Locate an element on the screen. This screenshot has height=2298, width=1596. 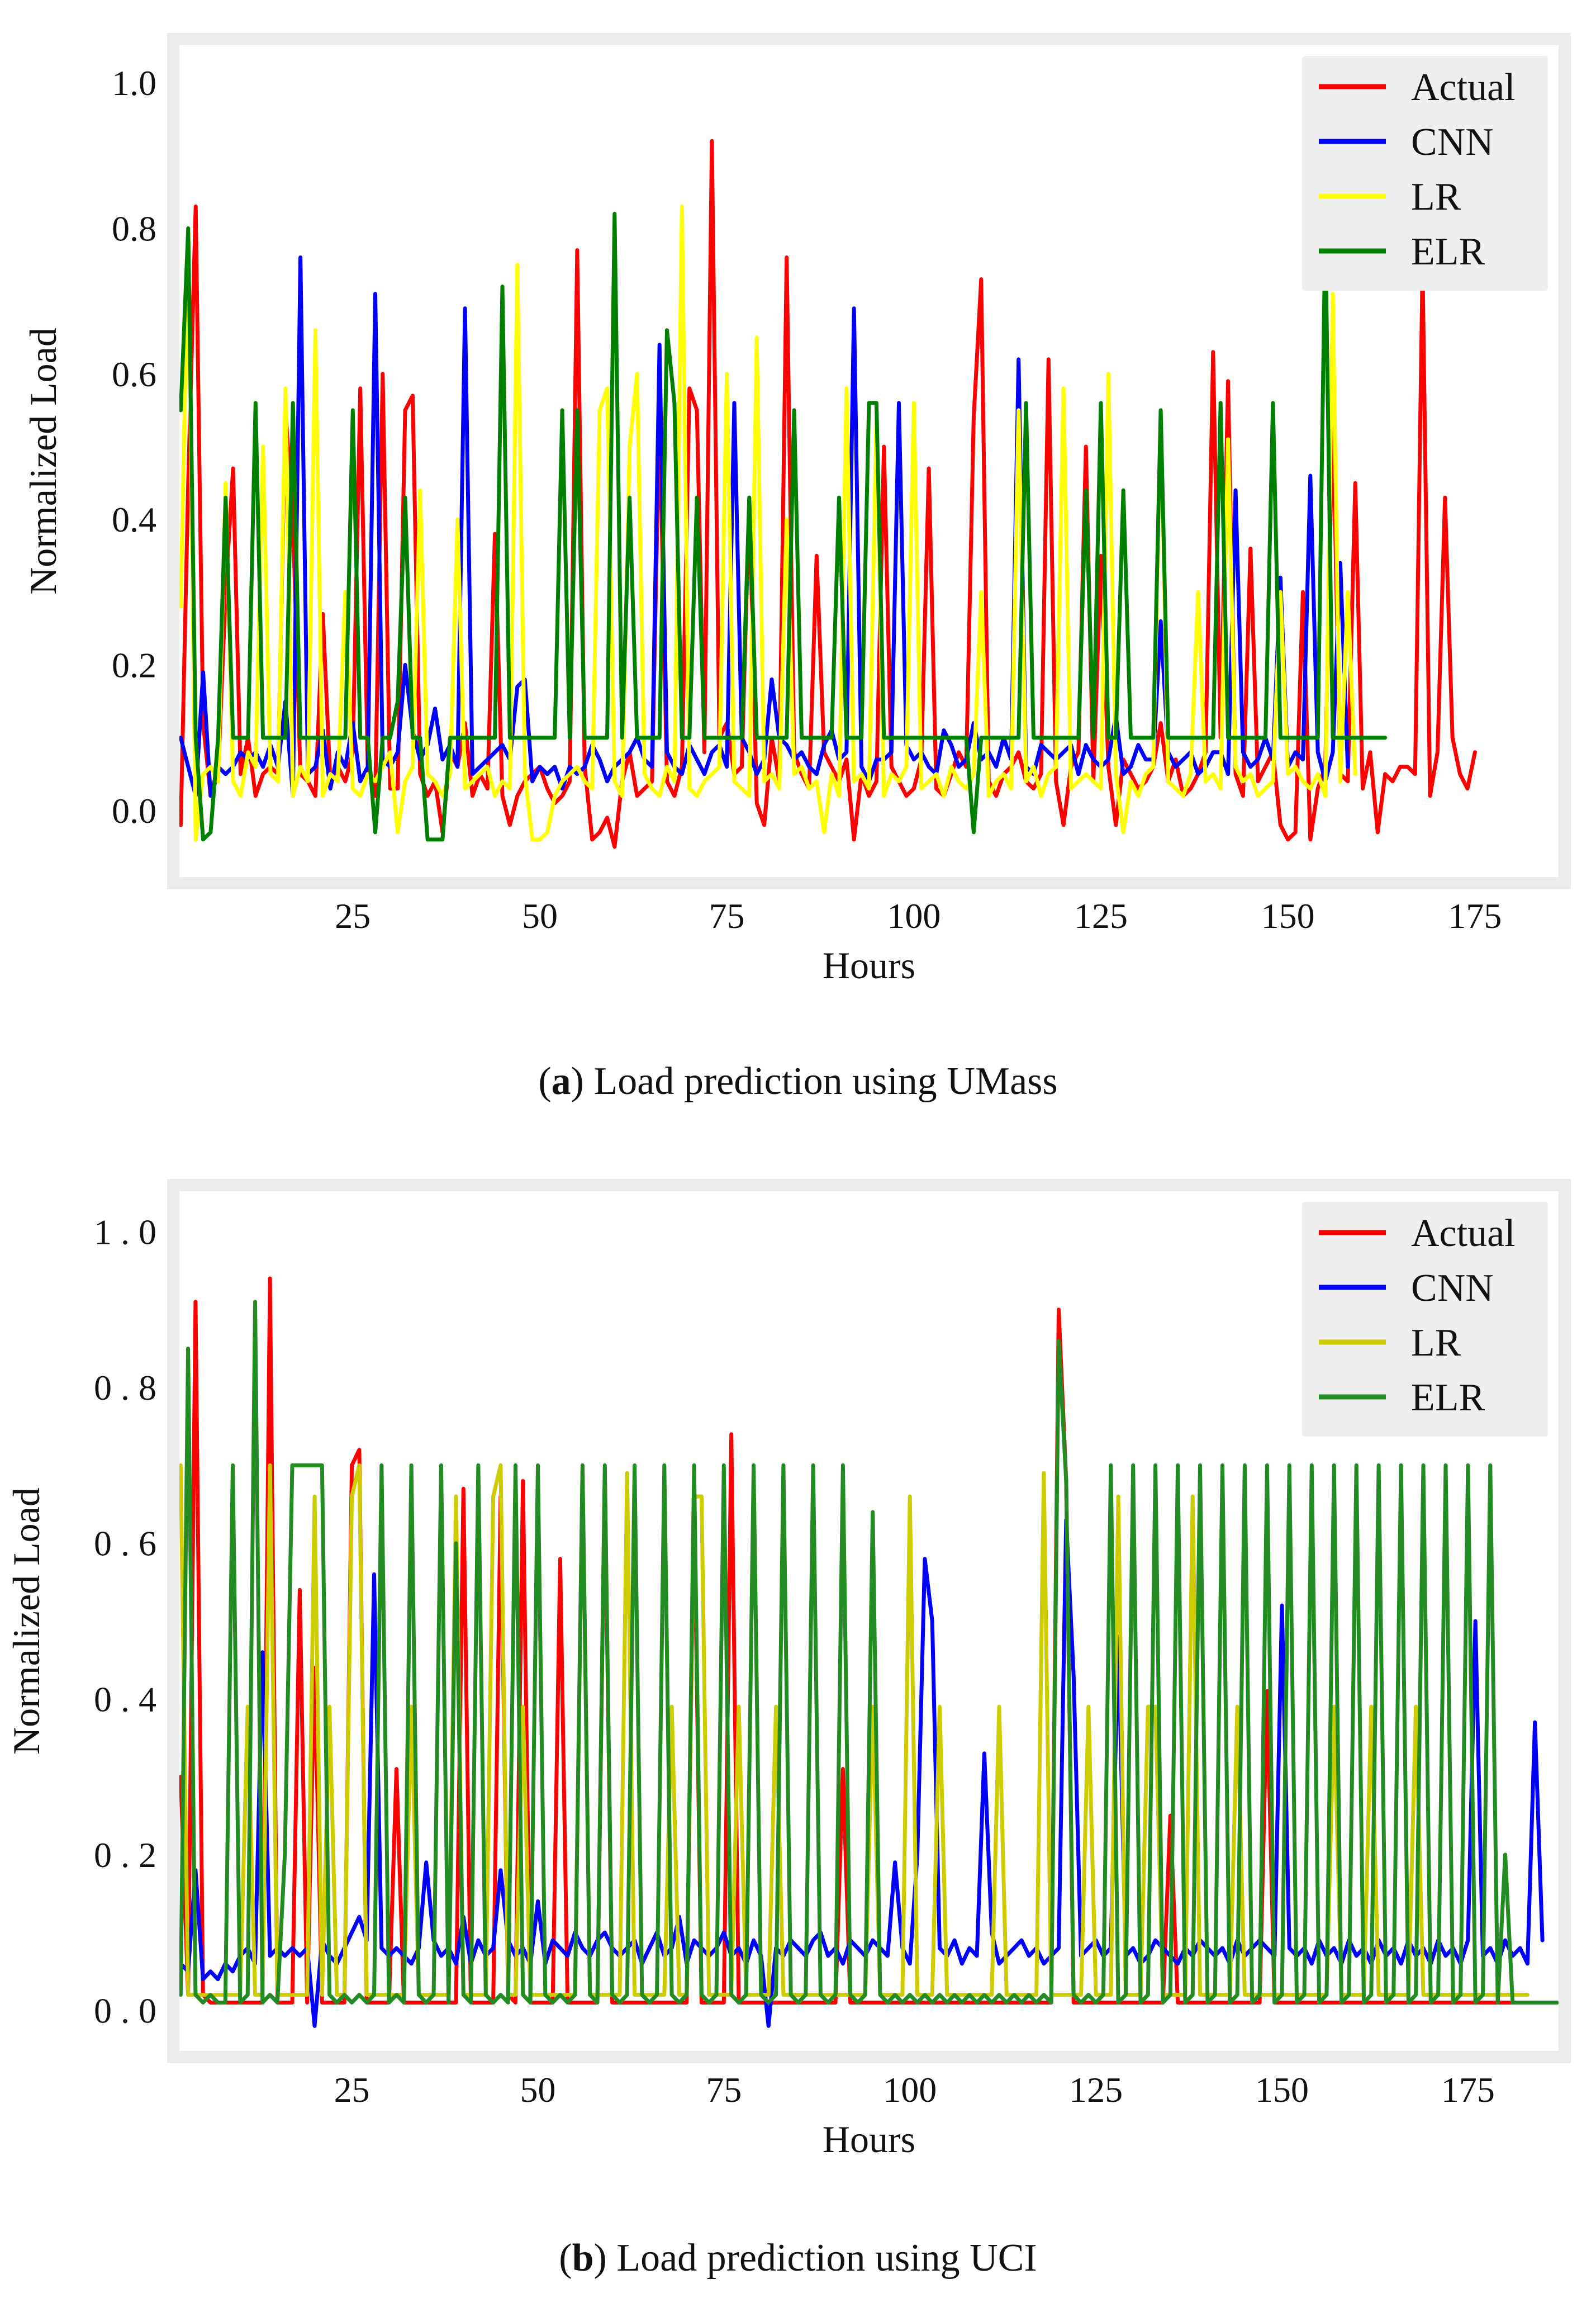
y-tick-label: 0 . 0 is located at coordinates (125, 2011).